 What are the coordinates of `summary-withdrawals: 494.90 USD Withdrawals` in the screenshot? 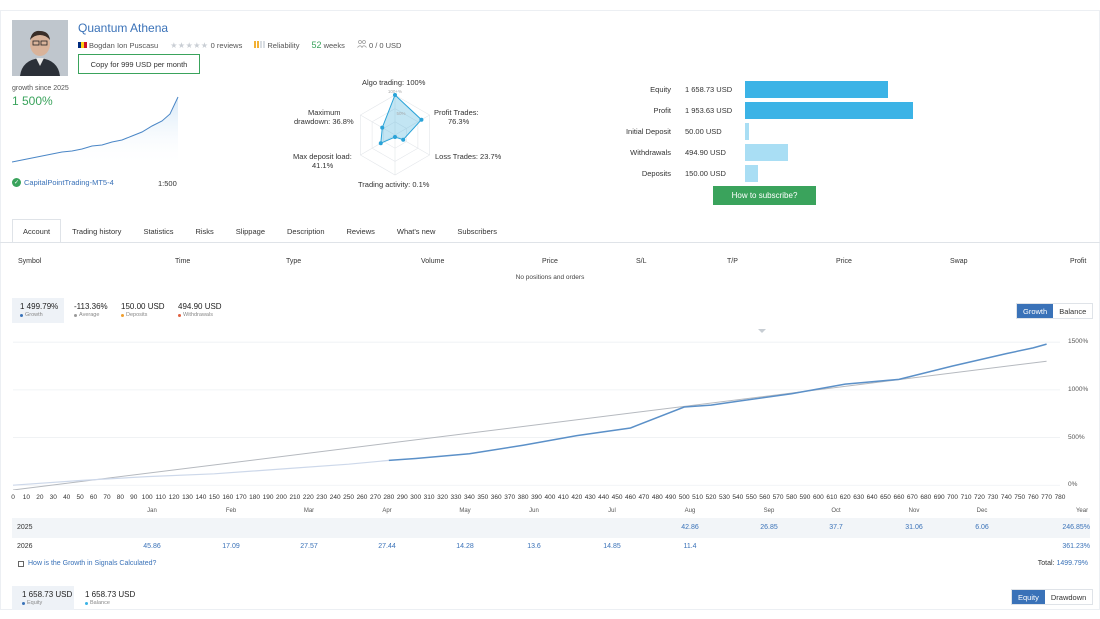 It's located at (200, 310).